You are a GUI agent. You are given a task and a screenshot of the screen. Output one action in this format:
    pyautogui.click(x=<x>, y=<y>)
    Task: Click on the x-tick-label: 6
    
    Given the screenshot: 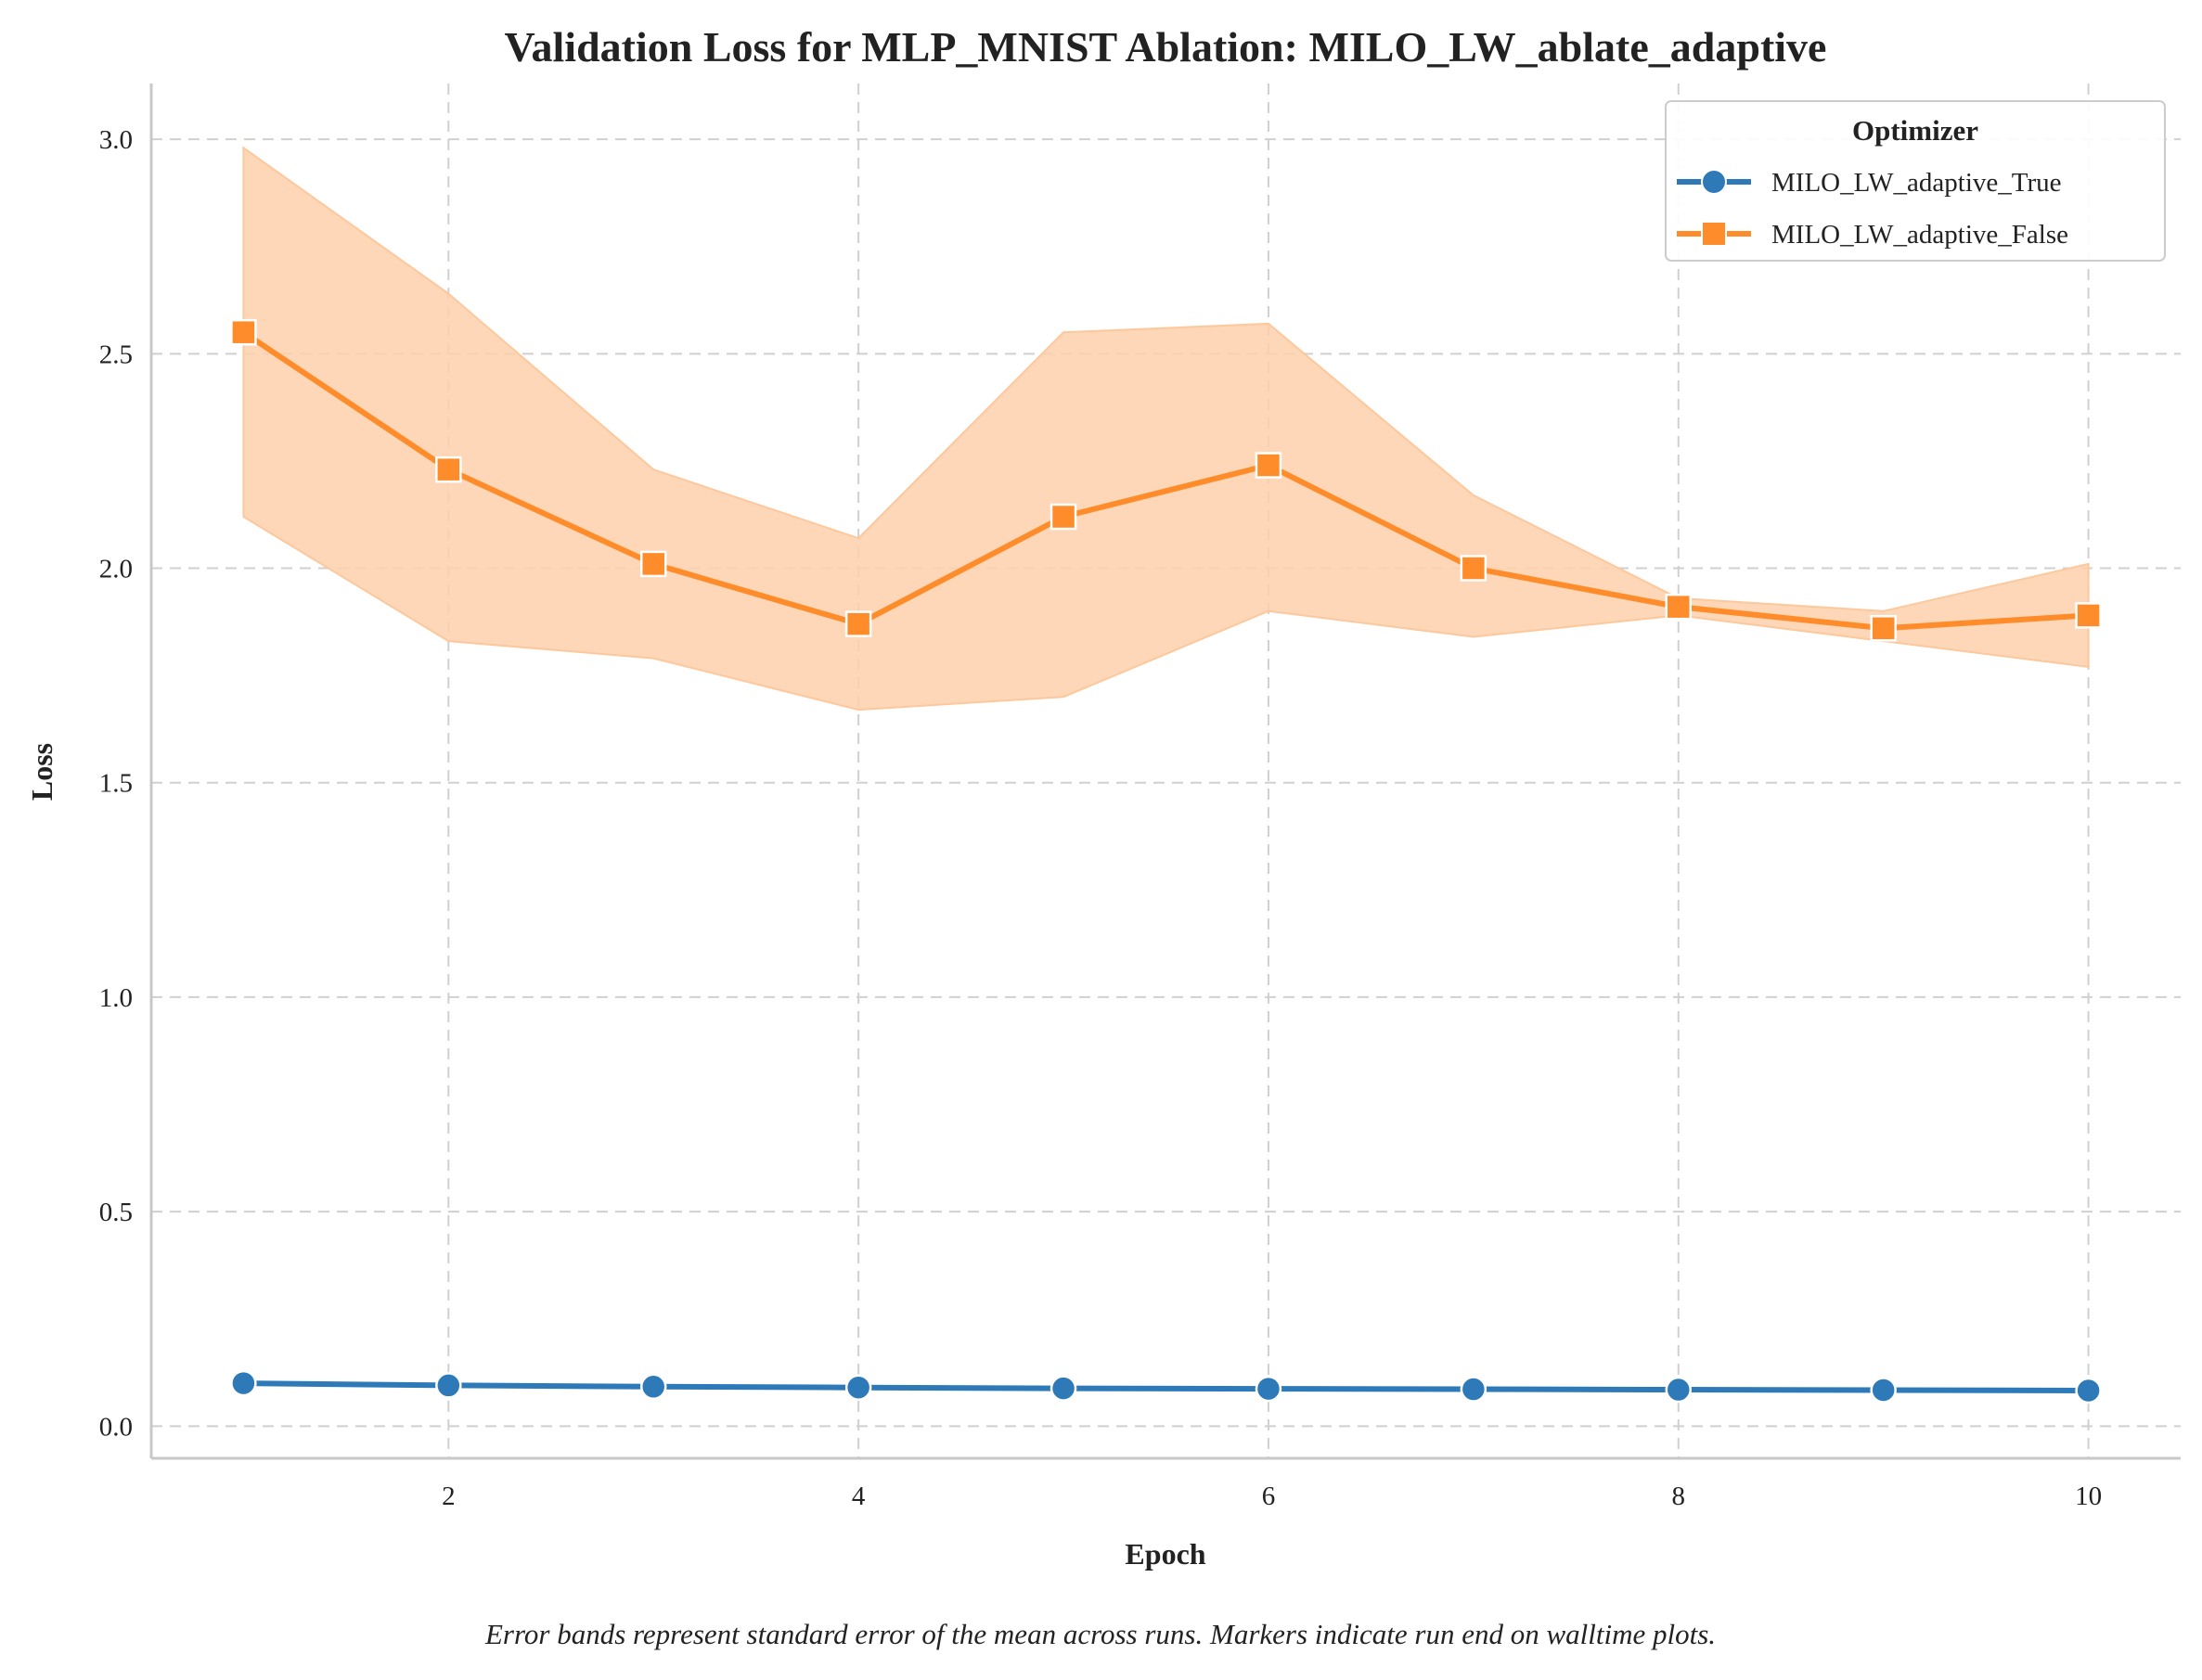 What is the action you would take?
    pyautogui.click(x=1269, y=1496)
    